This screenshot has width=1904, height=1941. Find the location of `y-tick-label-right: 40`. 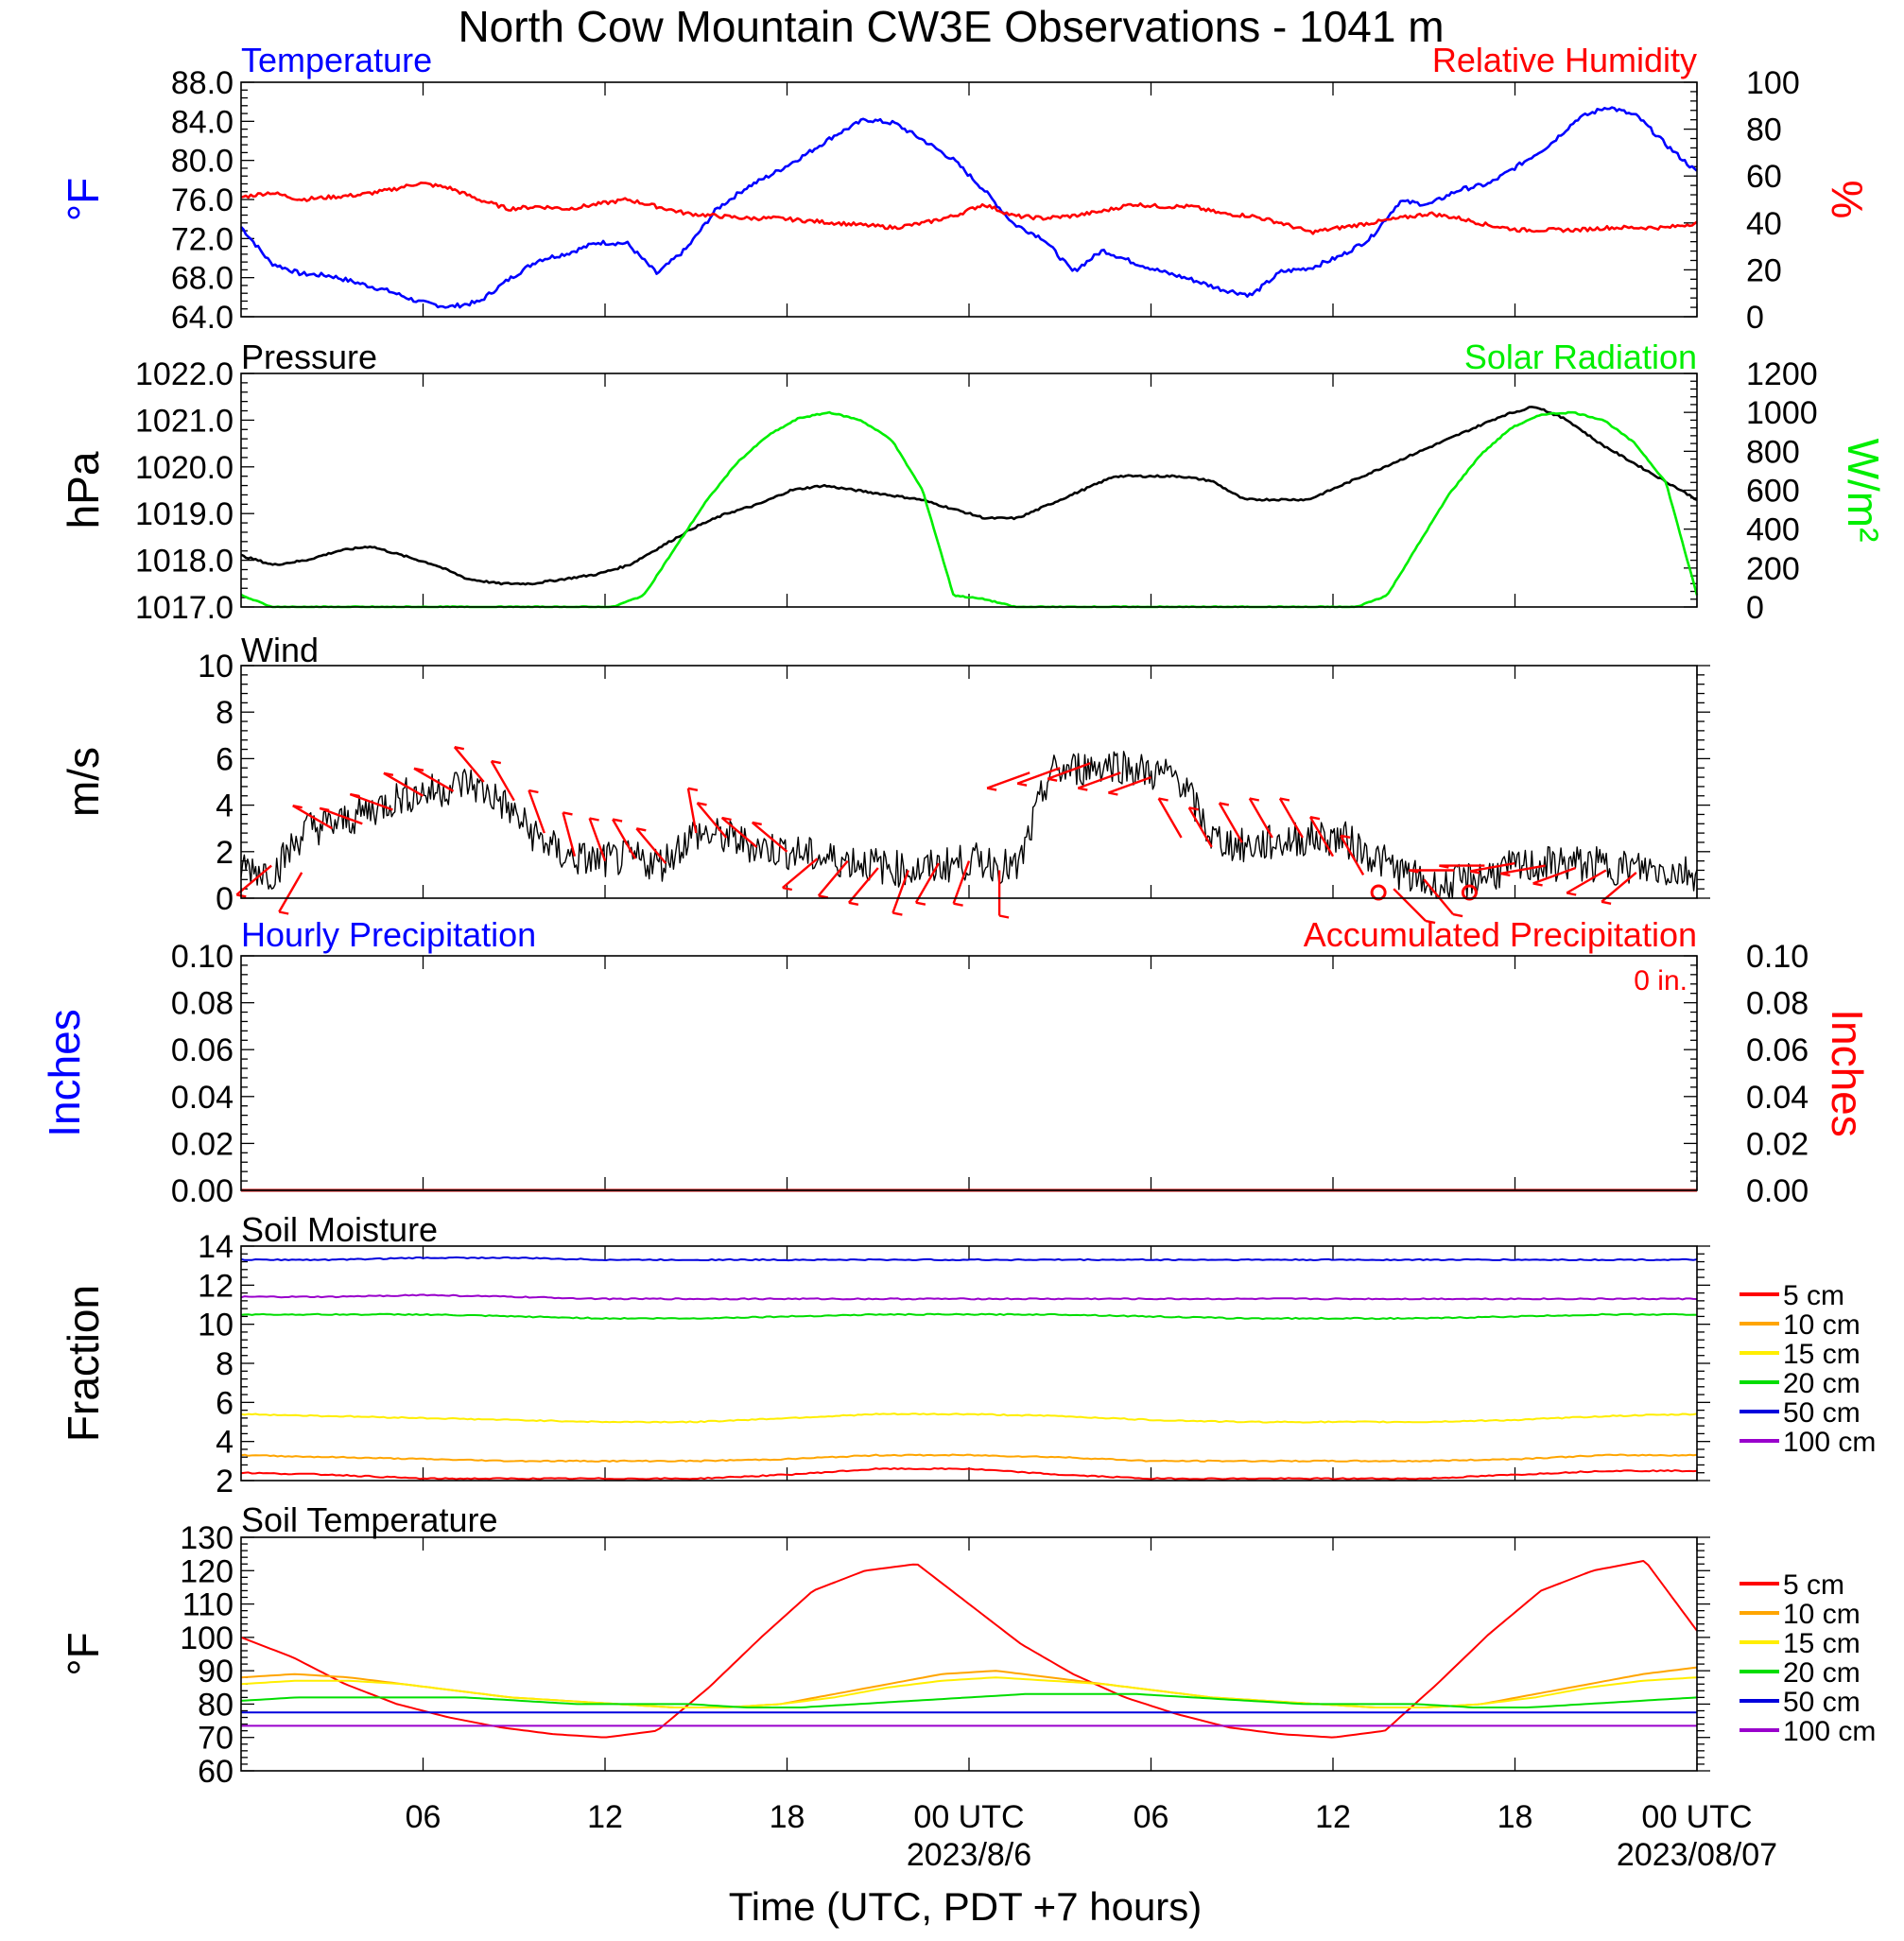

y-tick-label-right: 40 is located at coordinates (1764, 224).